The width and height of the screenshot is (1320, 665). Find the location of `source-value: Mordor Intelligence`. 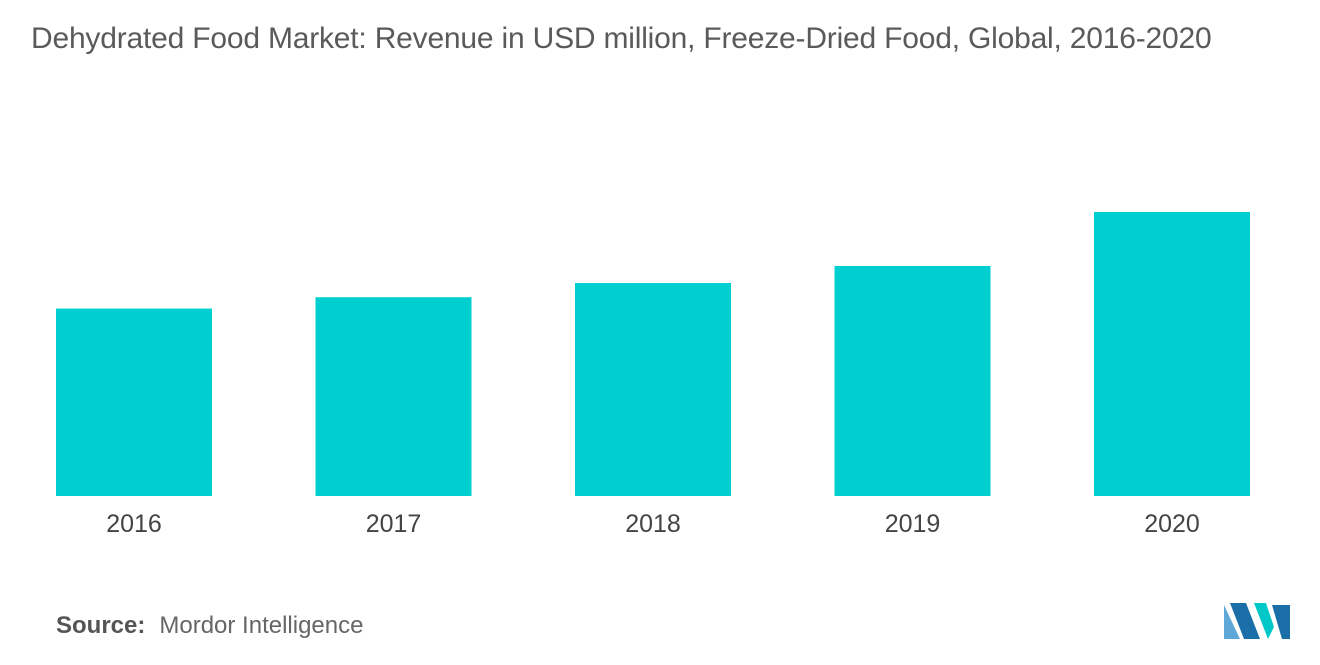

source-value: Mordor Intelligence is located at coordinates (261, 625).